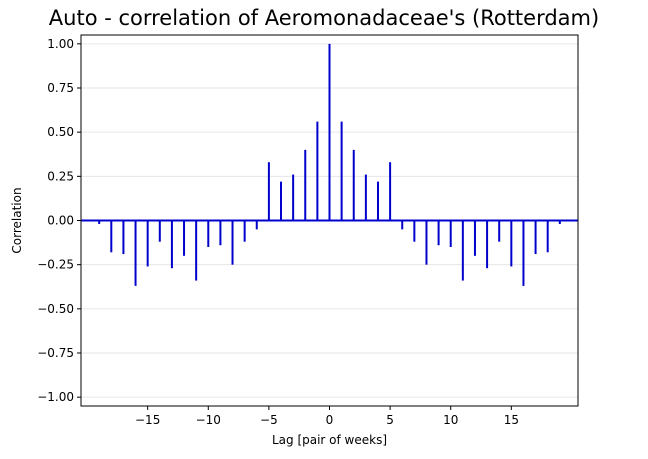 The image size is (648, 459). Describe the element at coordinates (55, 309) in the screenshot. I see `y-tick-label: −0.50` at that location.